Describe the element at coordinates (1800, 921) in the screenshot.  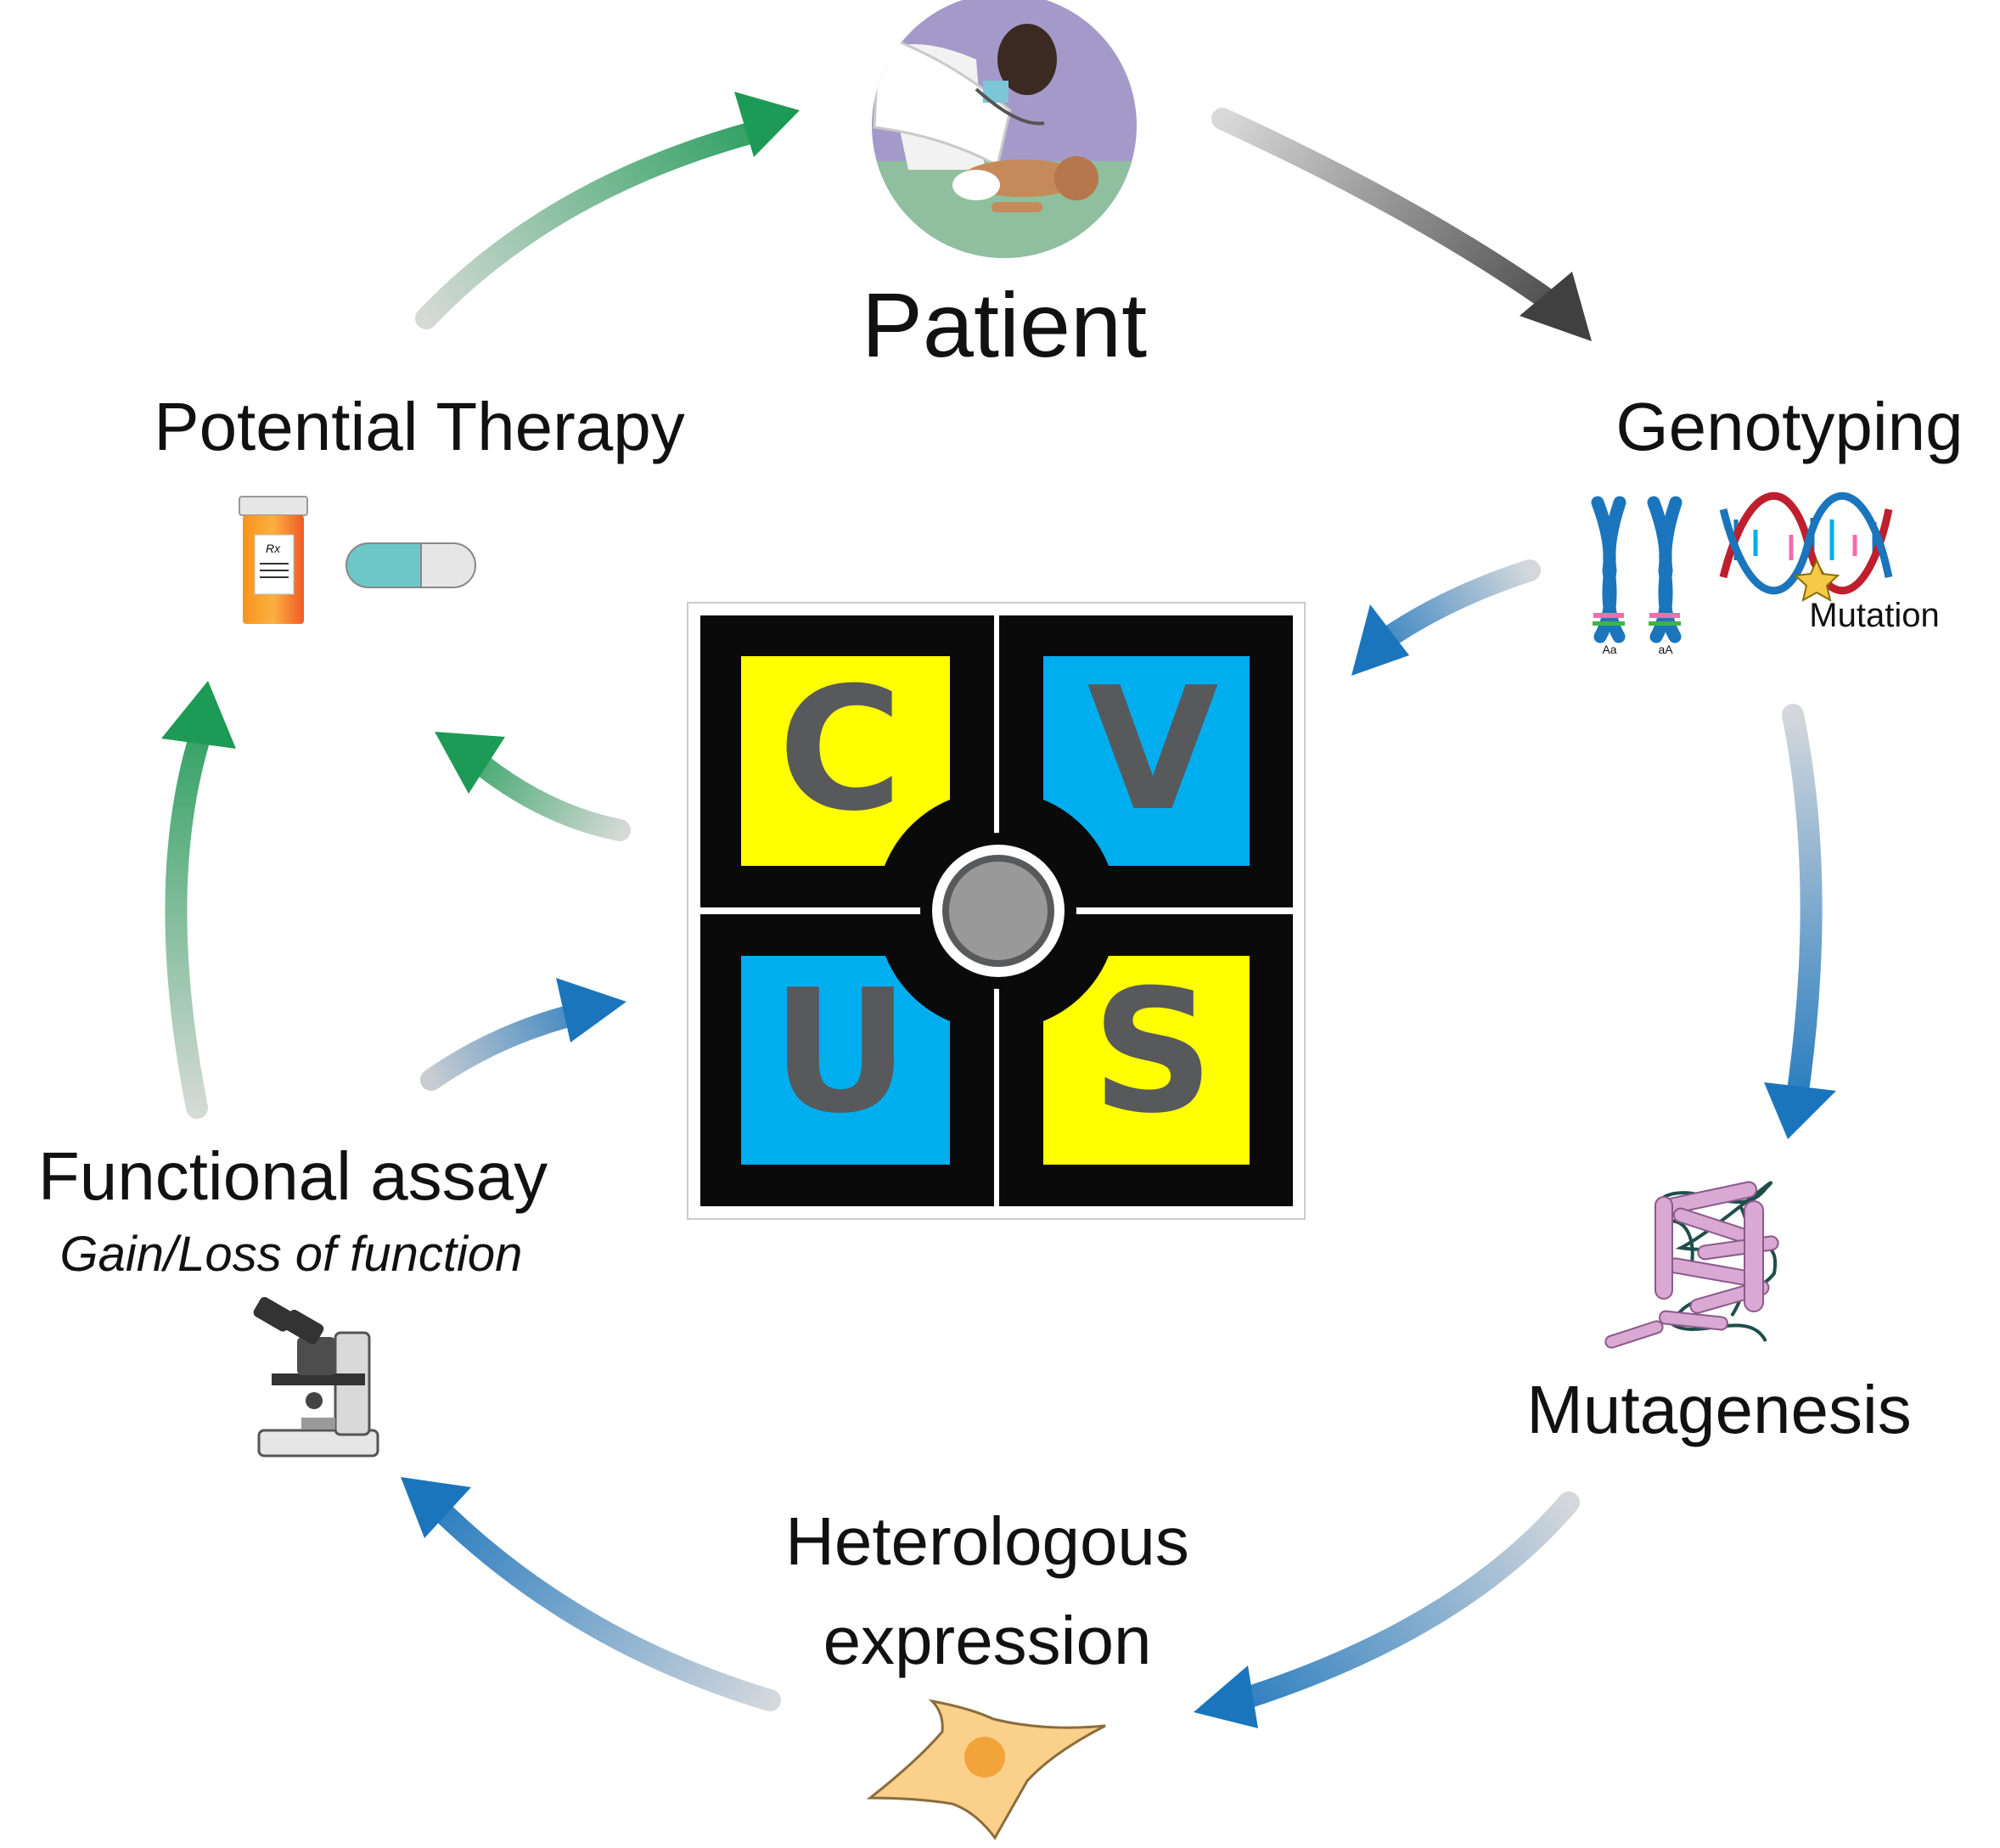
I see `arrow-genotyping-to-mutagenesis` at that location.